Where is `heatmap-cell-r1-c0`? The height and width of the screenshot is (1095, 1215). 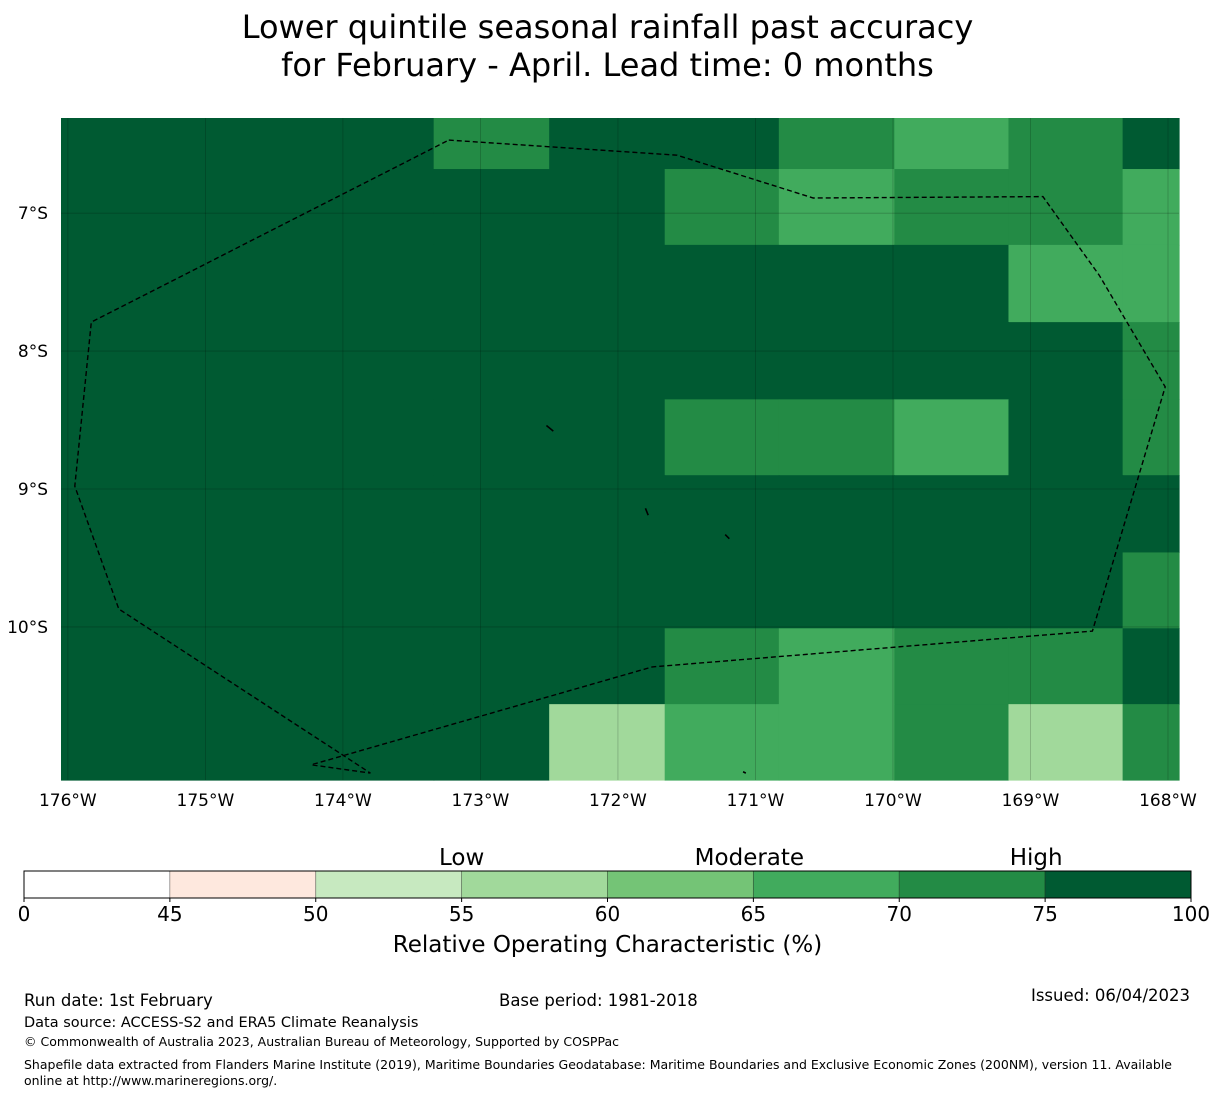
heatmap-cell-r1-c0 is located at coordinates (248, 207).